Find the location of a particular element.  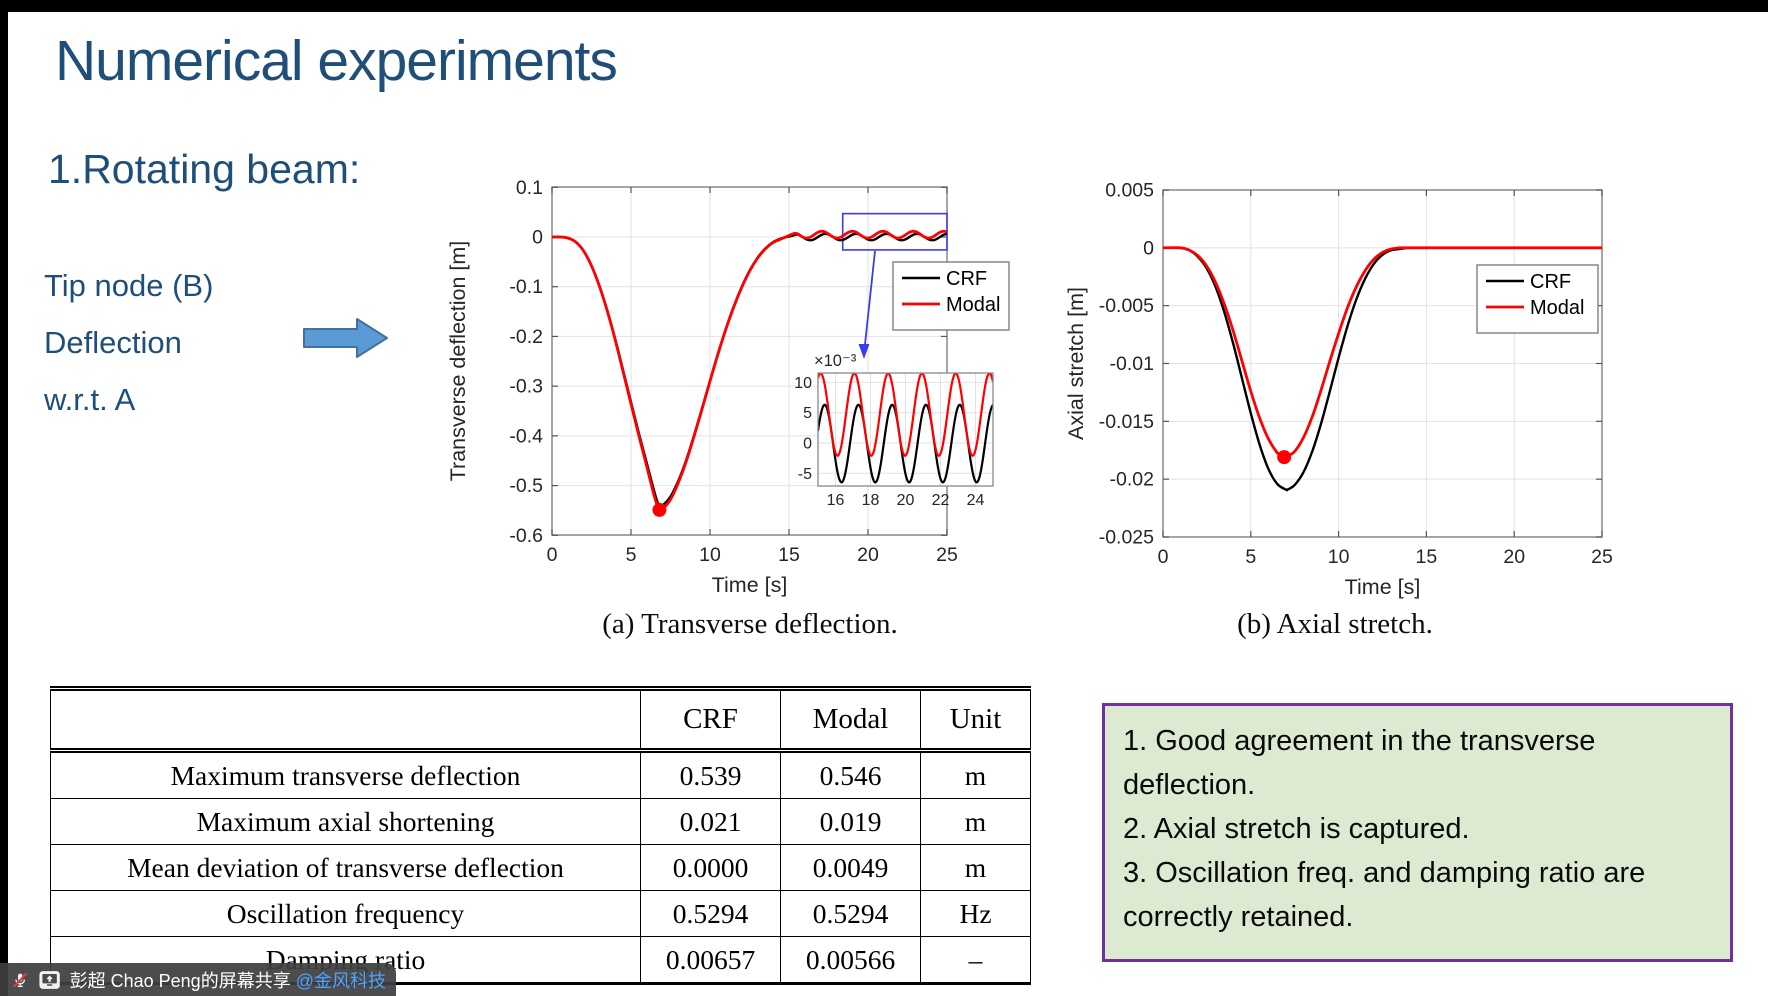

chart-a-legend: CRF Modal is located at coordinates (951, 296).